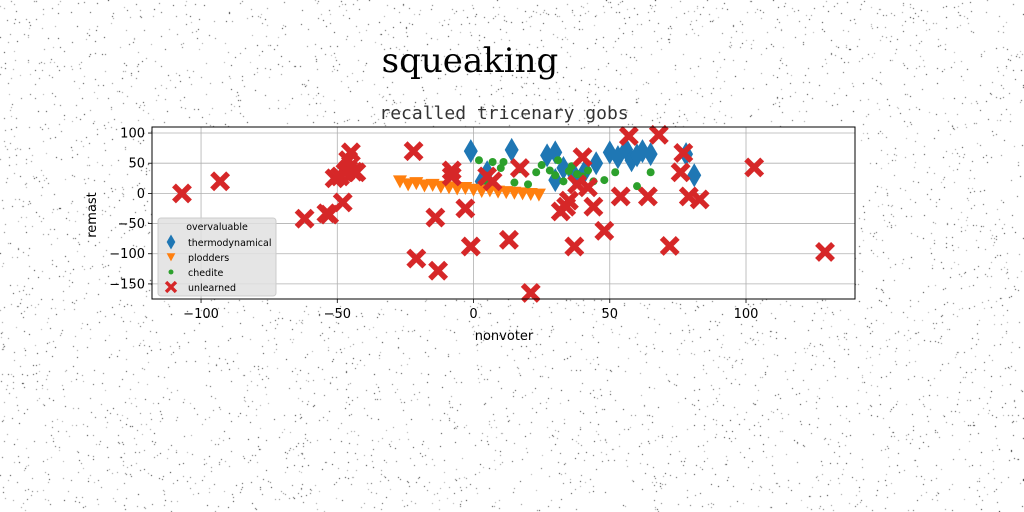 This screenshot has width=1024, height=512. Describe the element at coordinates (127, 254) in the screenshot. I see `y-tick-label: −100` at that location.